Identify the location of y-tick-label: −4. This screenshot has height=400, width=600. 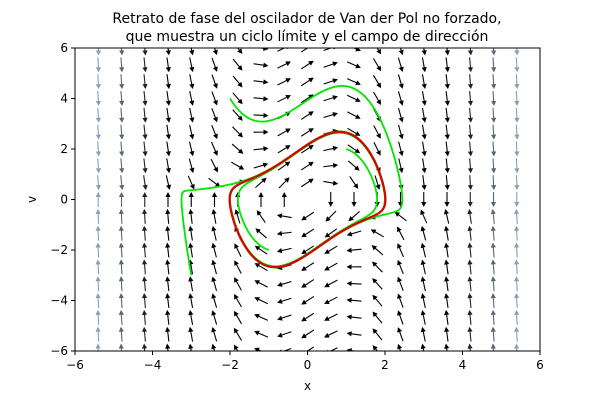
(59, 301).